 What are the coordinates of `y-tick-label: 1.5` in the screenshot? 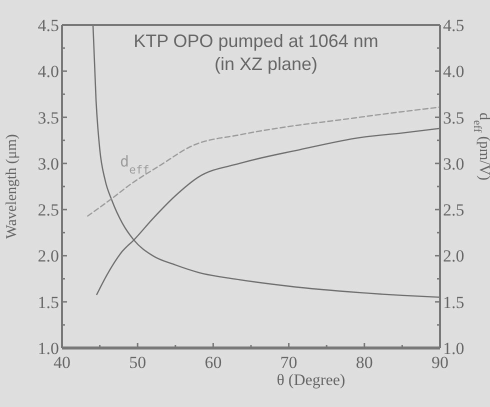 It's located at (48, 302).